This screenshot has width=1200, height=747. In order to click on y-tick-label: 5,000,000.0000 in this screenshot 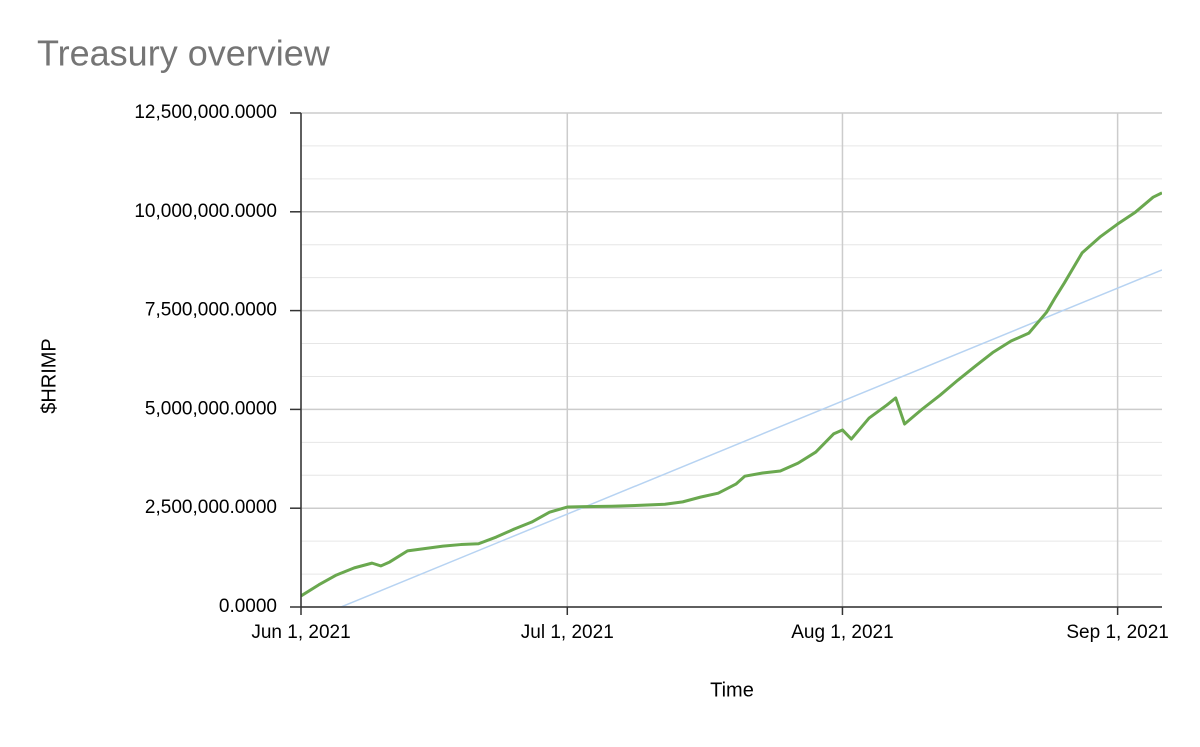, I will do `click(211, 408)`.